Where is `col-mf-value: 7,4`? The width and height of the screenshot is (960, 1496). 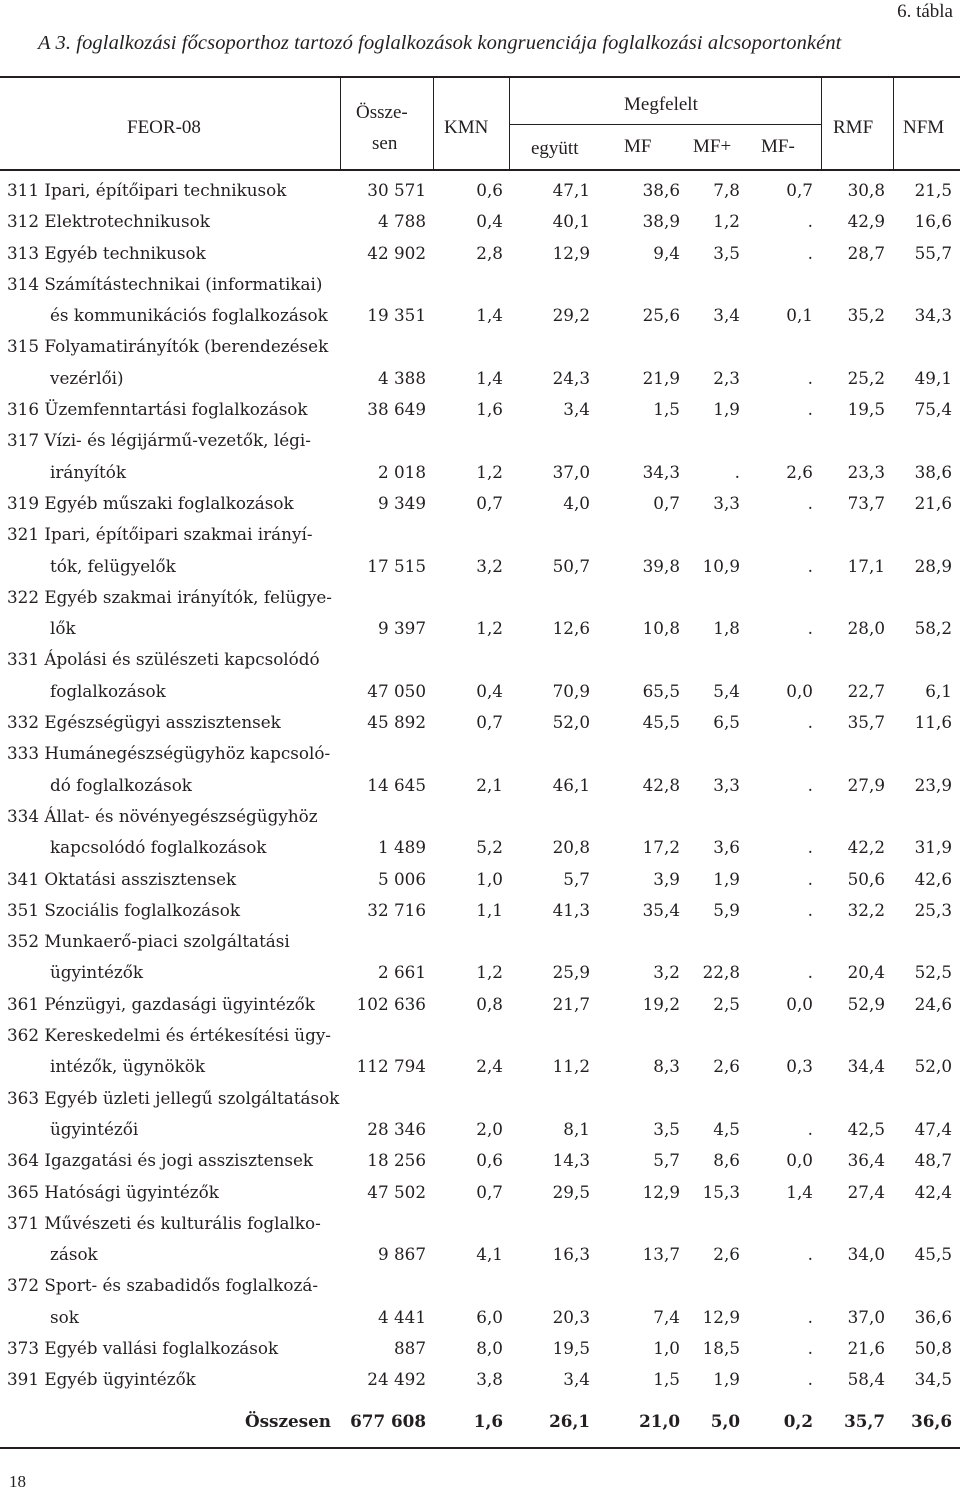 col-mf-value: 7,4 is located at coordinates (666, 1316).